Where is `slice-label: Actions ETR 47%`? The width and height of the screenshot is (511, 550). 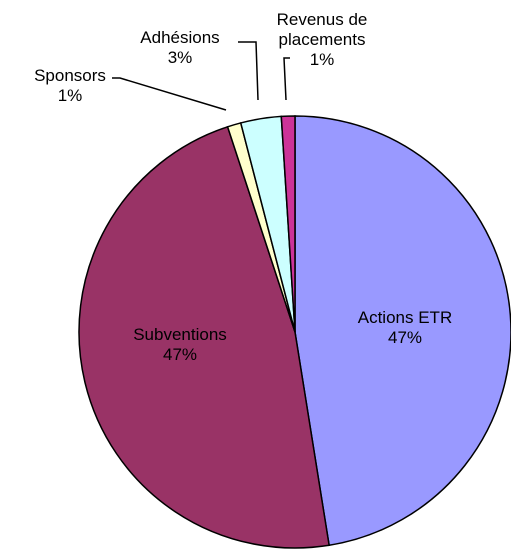
slice-label: Actions ETR 47% is located at coordinates (405, 328).